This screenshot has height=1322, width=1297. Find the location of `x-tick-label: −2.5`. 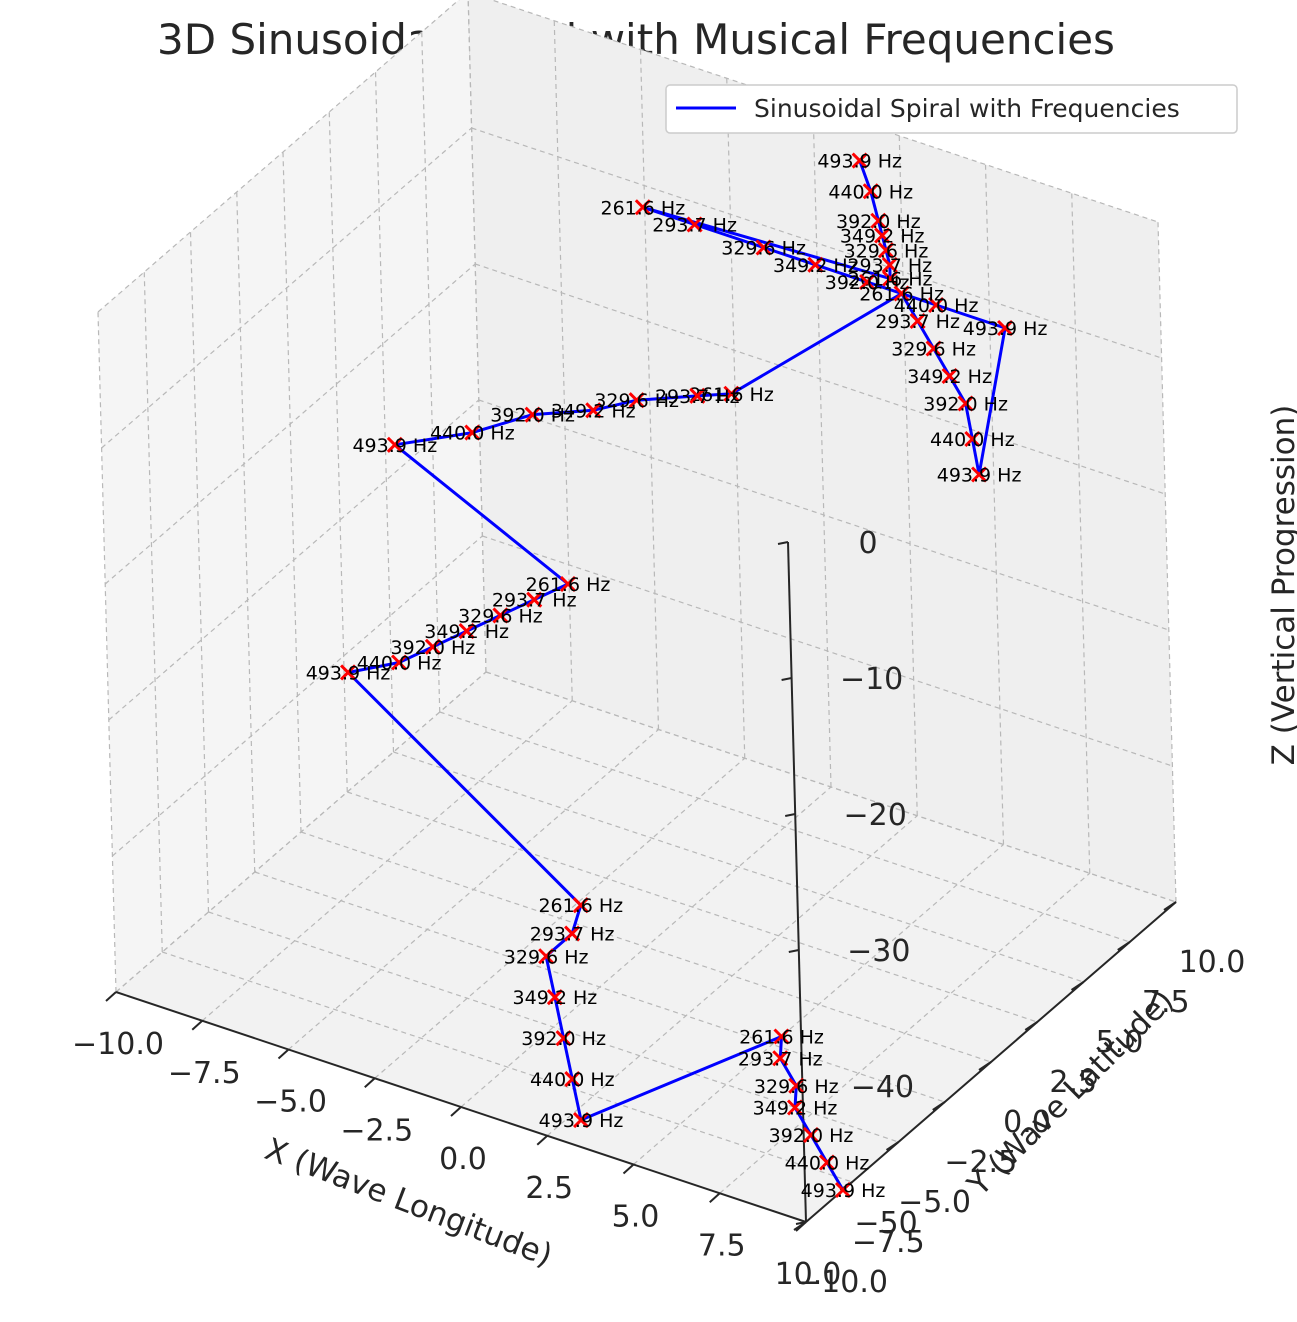

x-tick-label: −2.5 is located at coordinates (376, 1130).